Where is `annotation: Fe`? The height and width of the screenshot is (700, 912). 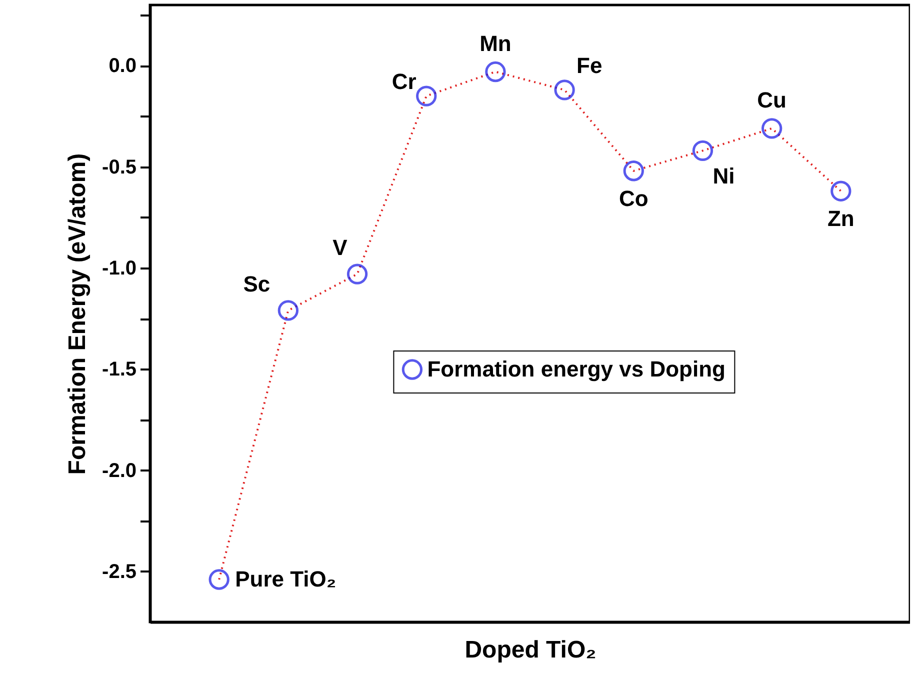 annotation: Fe is located at coordinates (589, 65).